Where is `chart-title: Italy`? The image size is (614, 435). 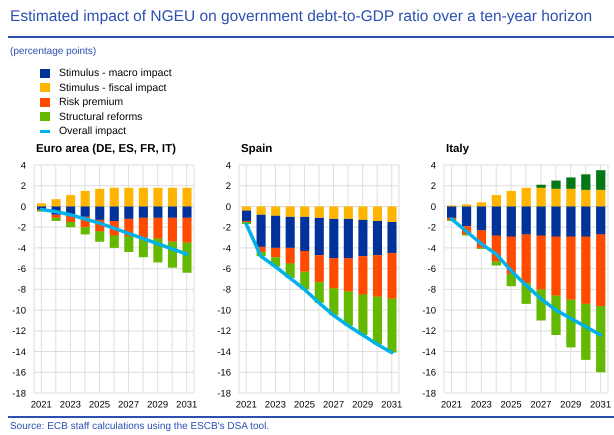 chart-title: Italy is located at coordinates (458, 150).